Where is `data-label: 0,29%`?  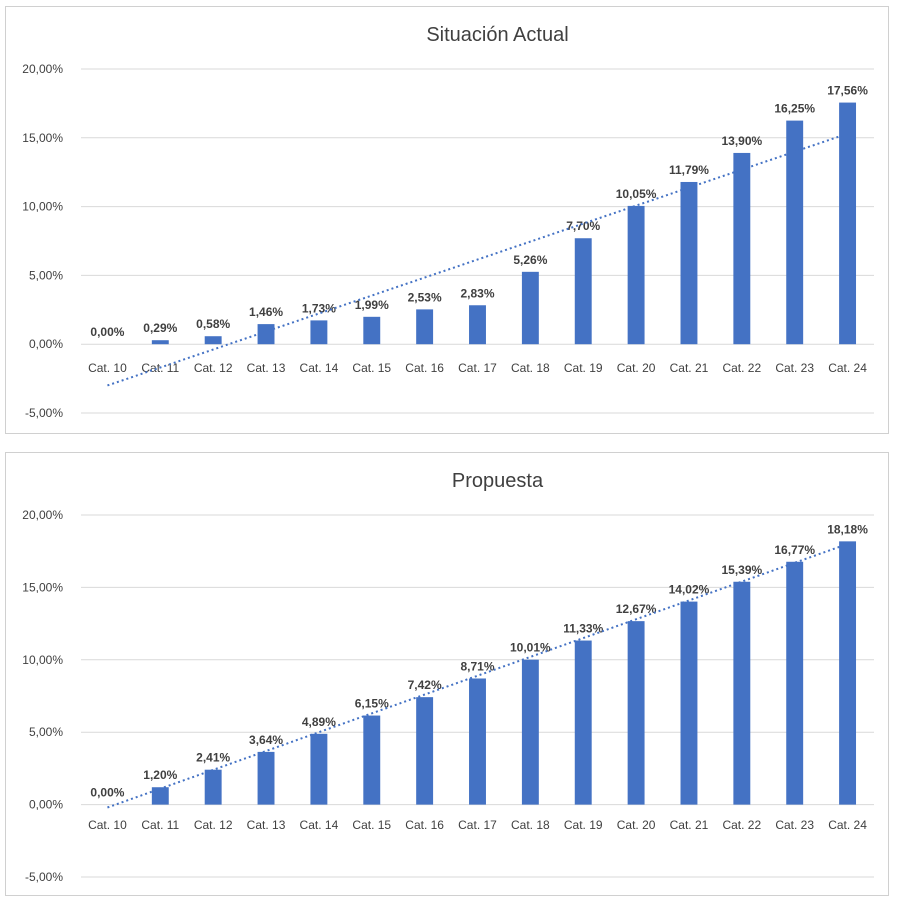
data-label: 0,29% is located at coordinates (160, 328).